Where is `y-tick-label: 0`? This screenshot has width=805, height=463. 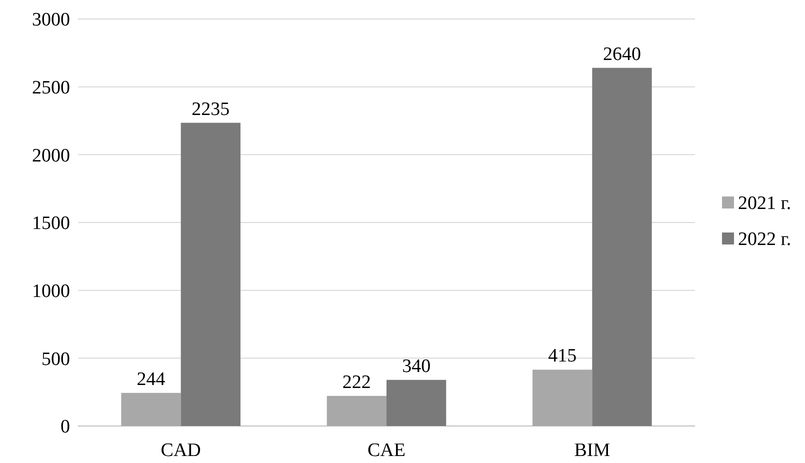
y-tick-label: 0 is located at coordinates (65, 427).